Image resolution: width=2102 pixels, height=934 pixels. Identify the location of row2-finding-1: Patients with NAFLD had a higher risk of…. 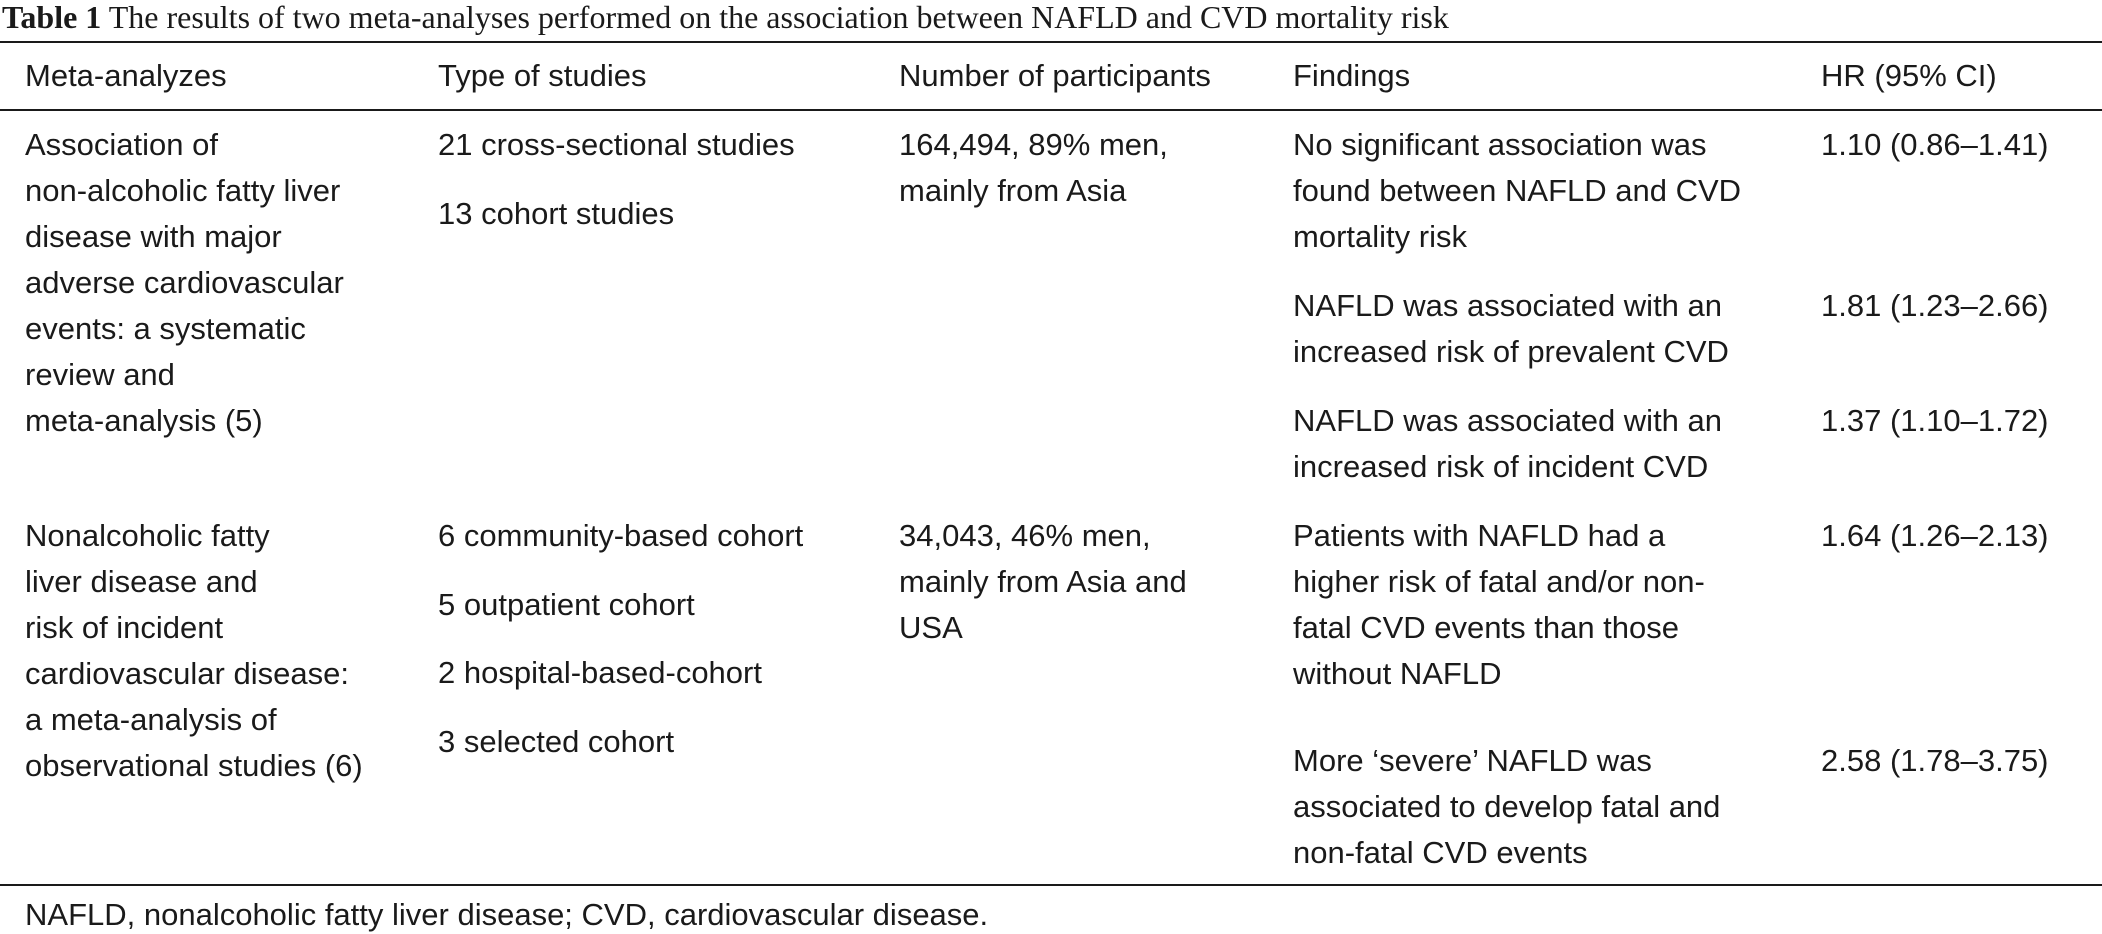
(1499, 605).